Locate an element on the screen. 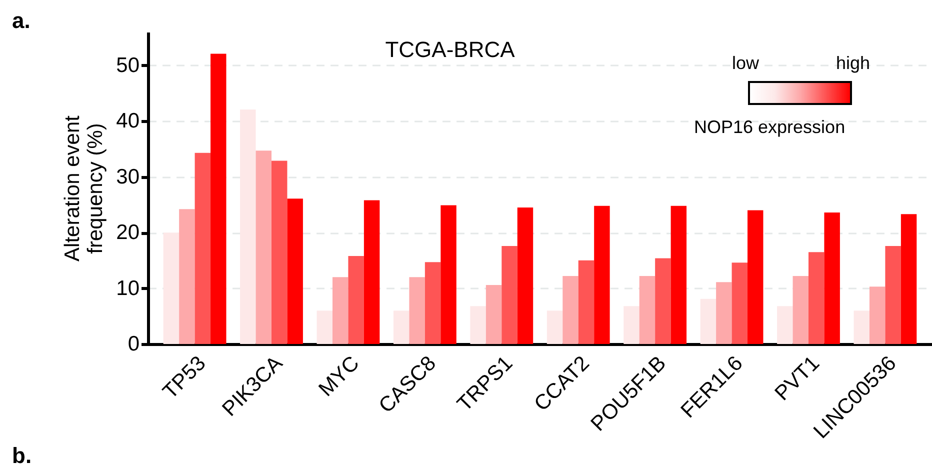 The image size is (932, 476). legend-title: NOP16 expression is located at coordinates (770, 127).